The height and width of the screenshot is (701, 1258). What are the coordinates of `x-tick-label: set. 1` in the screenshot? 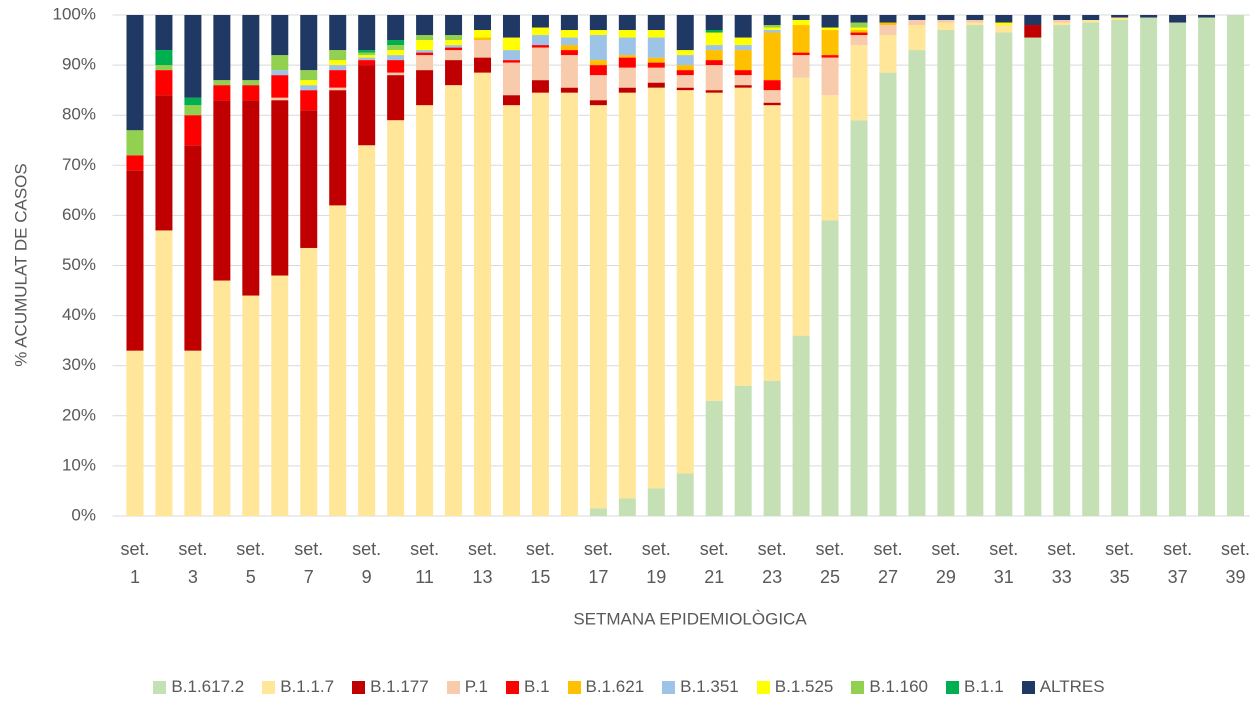 It's located at (135, 563).